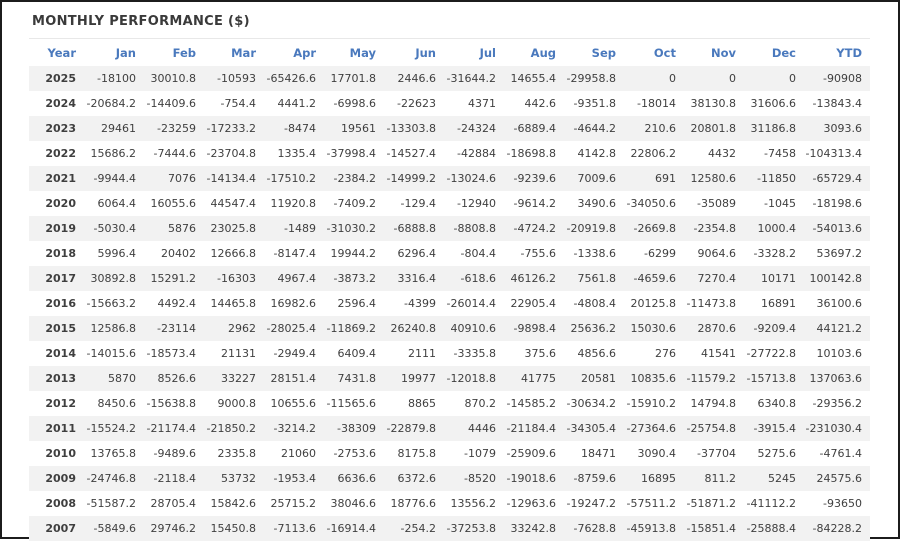  Describe the element at coordinates (594, 528) in the screenshot. I see `value-cell-sep: -7628.8` at that location.